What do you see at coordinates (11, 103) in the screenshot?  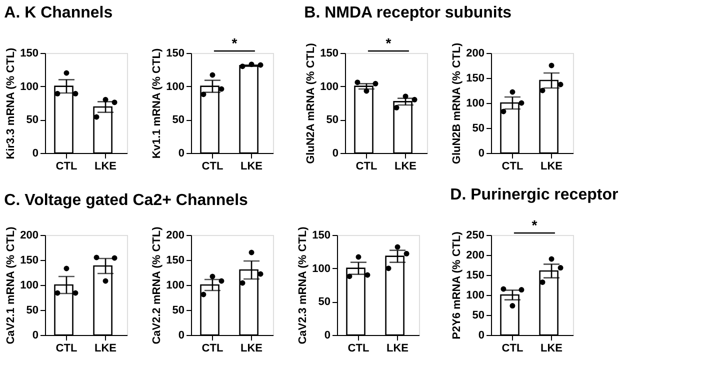 I see `y-axis-title: Kir3.3 mRNA (% CTL)` at bounding box center [11, 103].